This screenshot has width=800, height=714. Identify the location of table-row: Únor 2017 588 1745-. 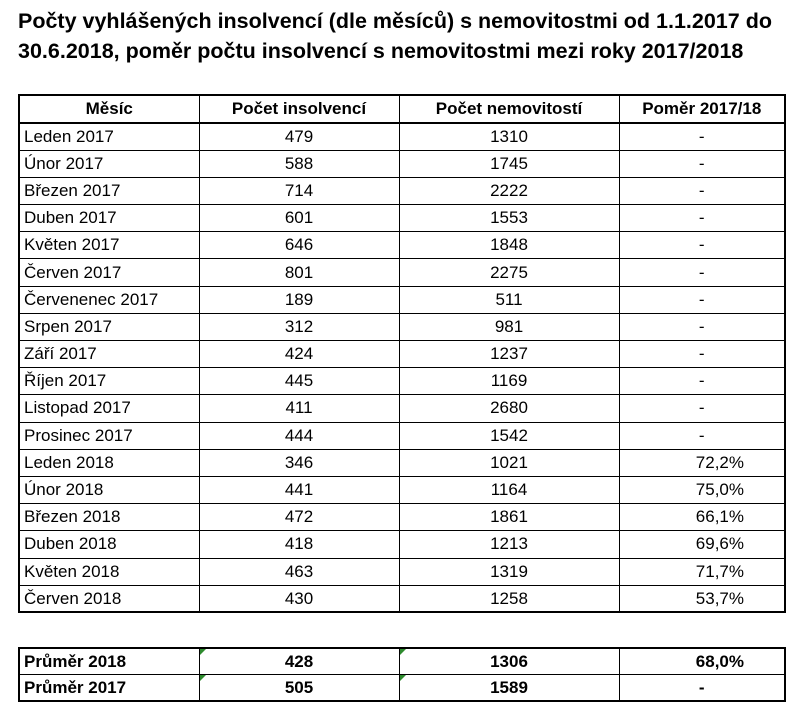
(402, 163).